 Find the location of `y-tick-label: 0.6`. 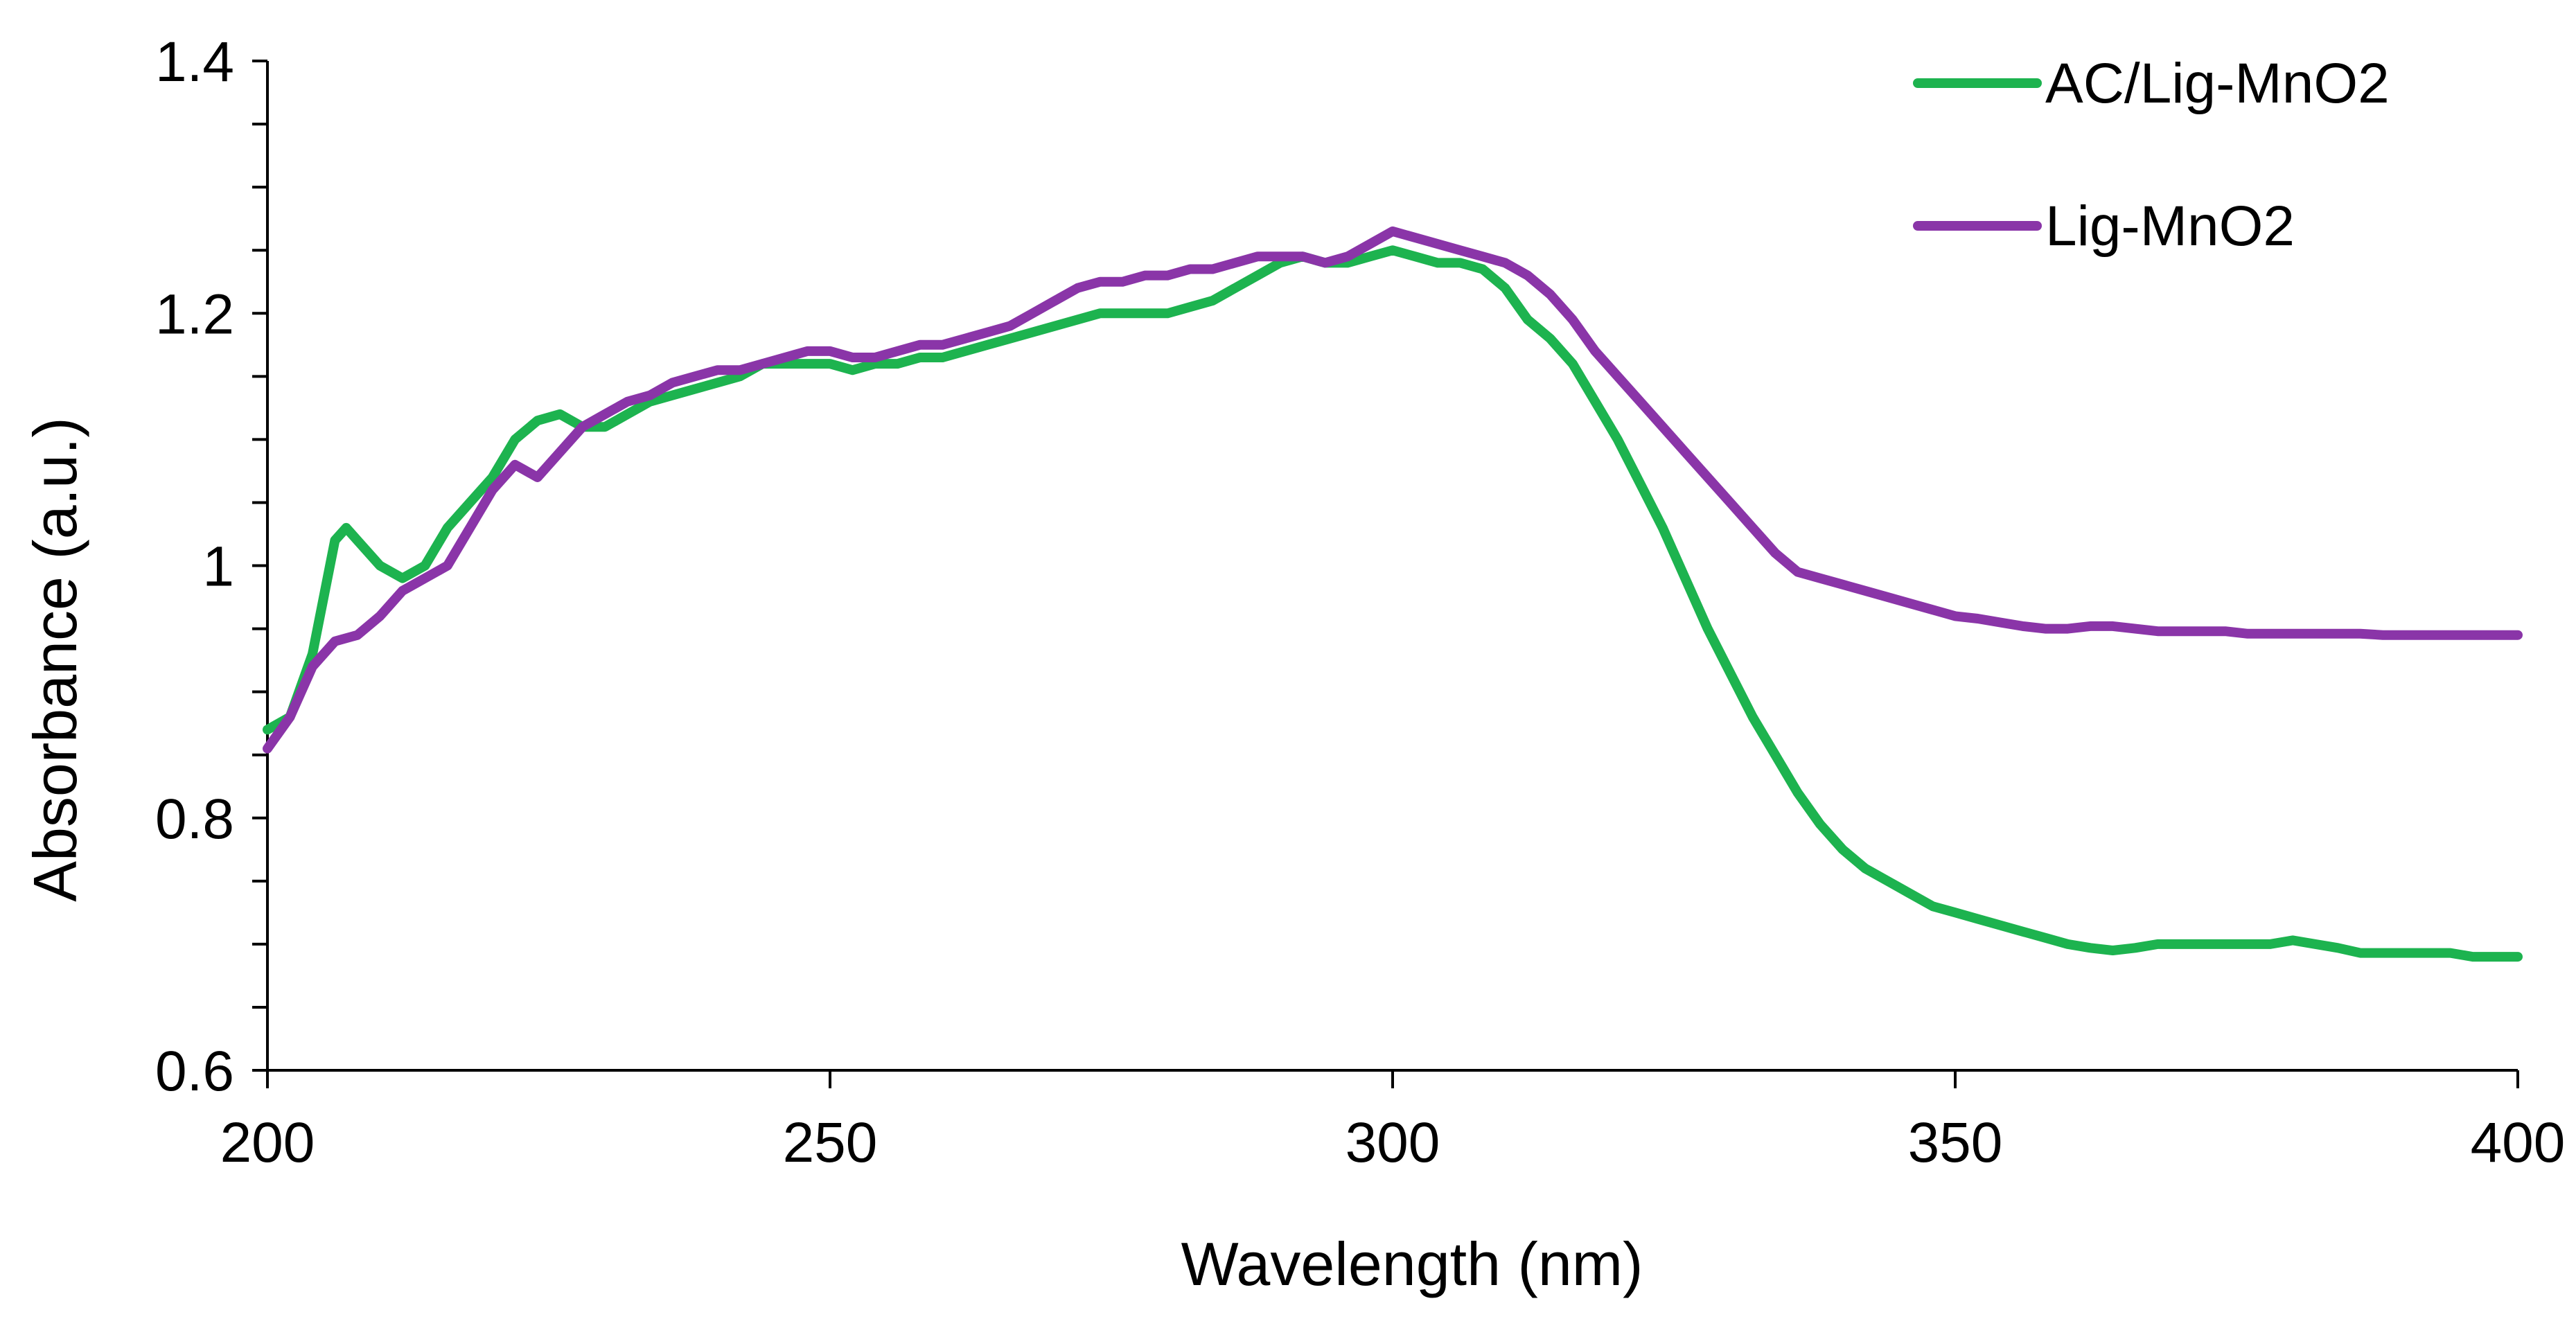

y-tick-label: 0.6 is located at coordinates (195, 1071).